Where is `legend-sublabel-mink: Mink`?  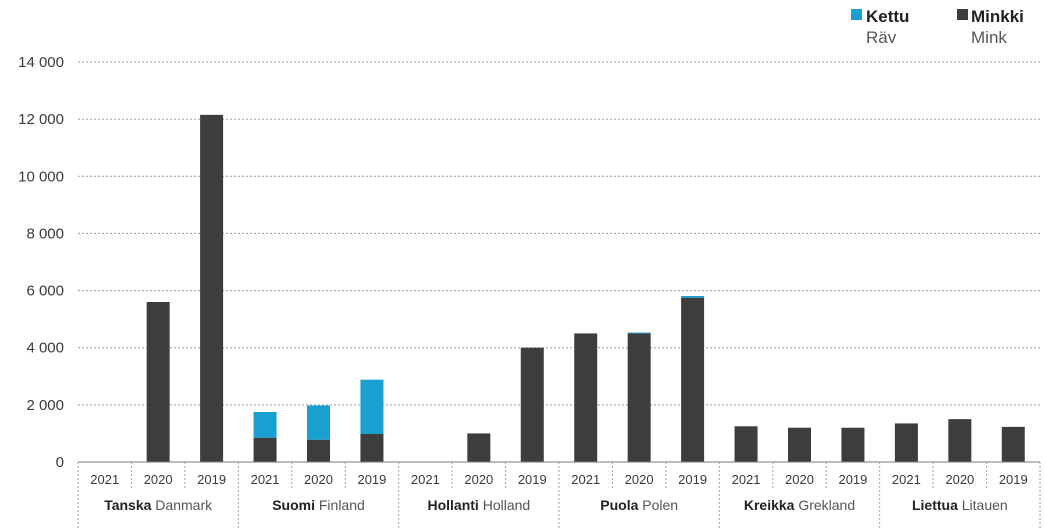 legend-sublabel-mink: Mink is located at coordinates (989, 37).